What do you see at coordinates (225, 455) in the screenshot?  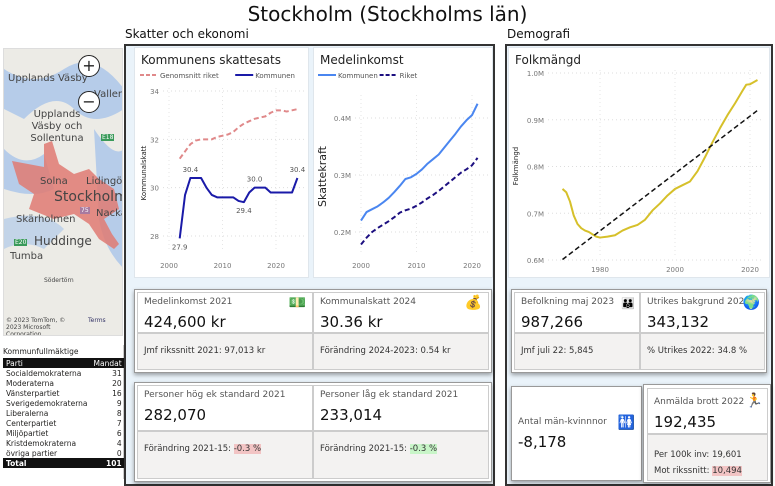 I see `kpi-hog-footer: Förändring 2021-15: -0.3 %` at bounding box center [225, 455].